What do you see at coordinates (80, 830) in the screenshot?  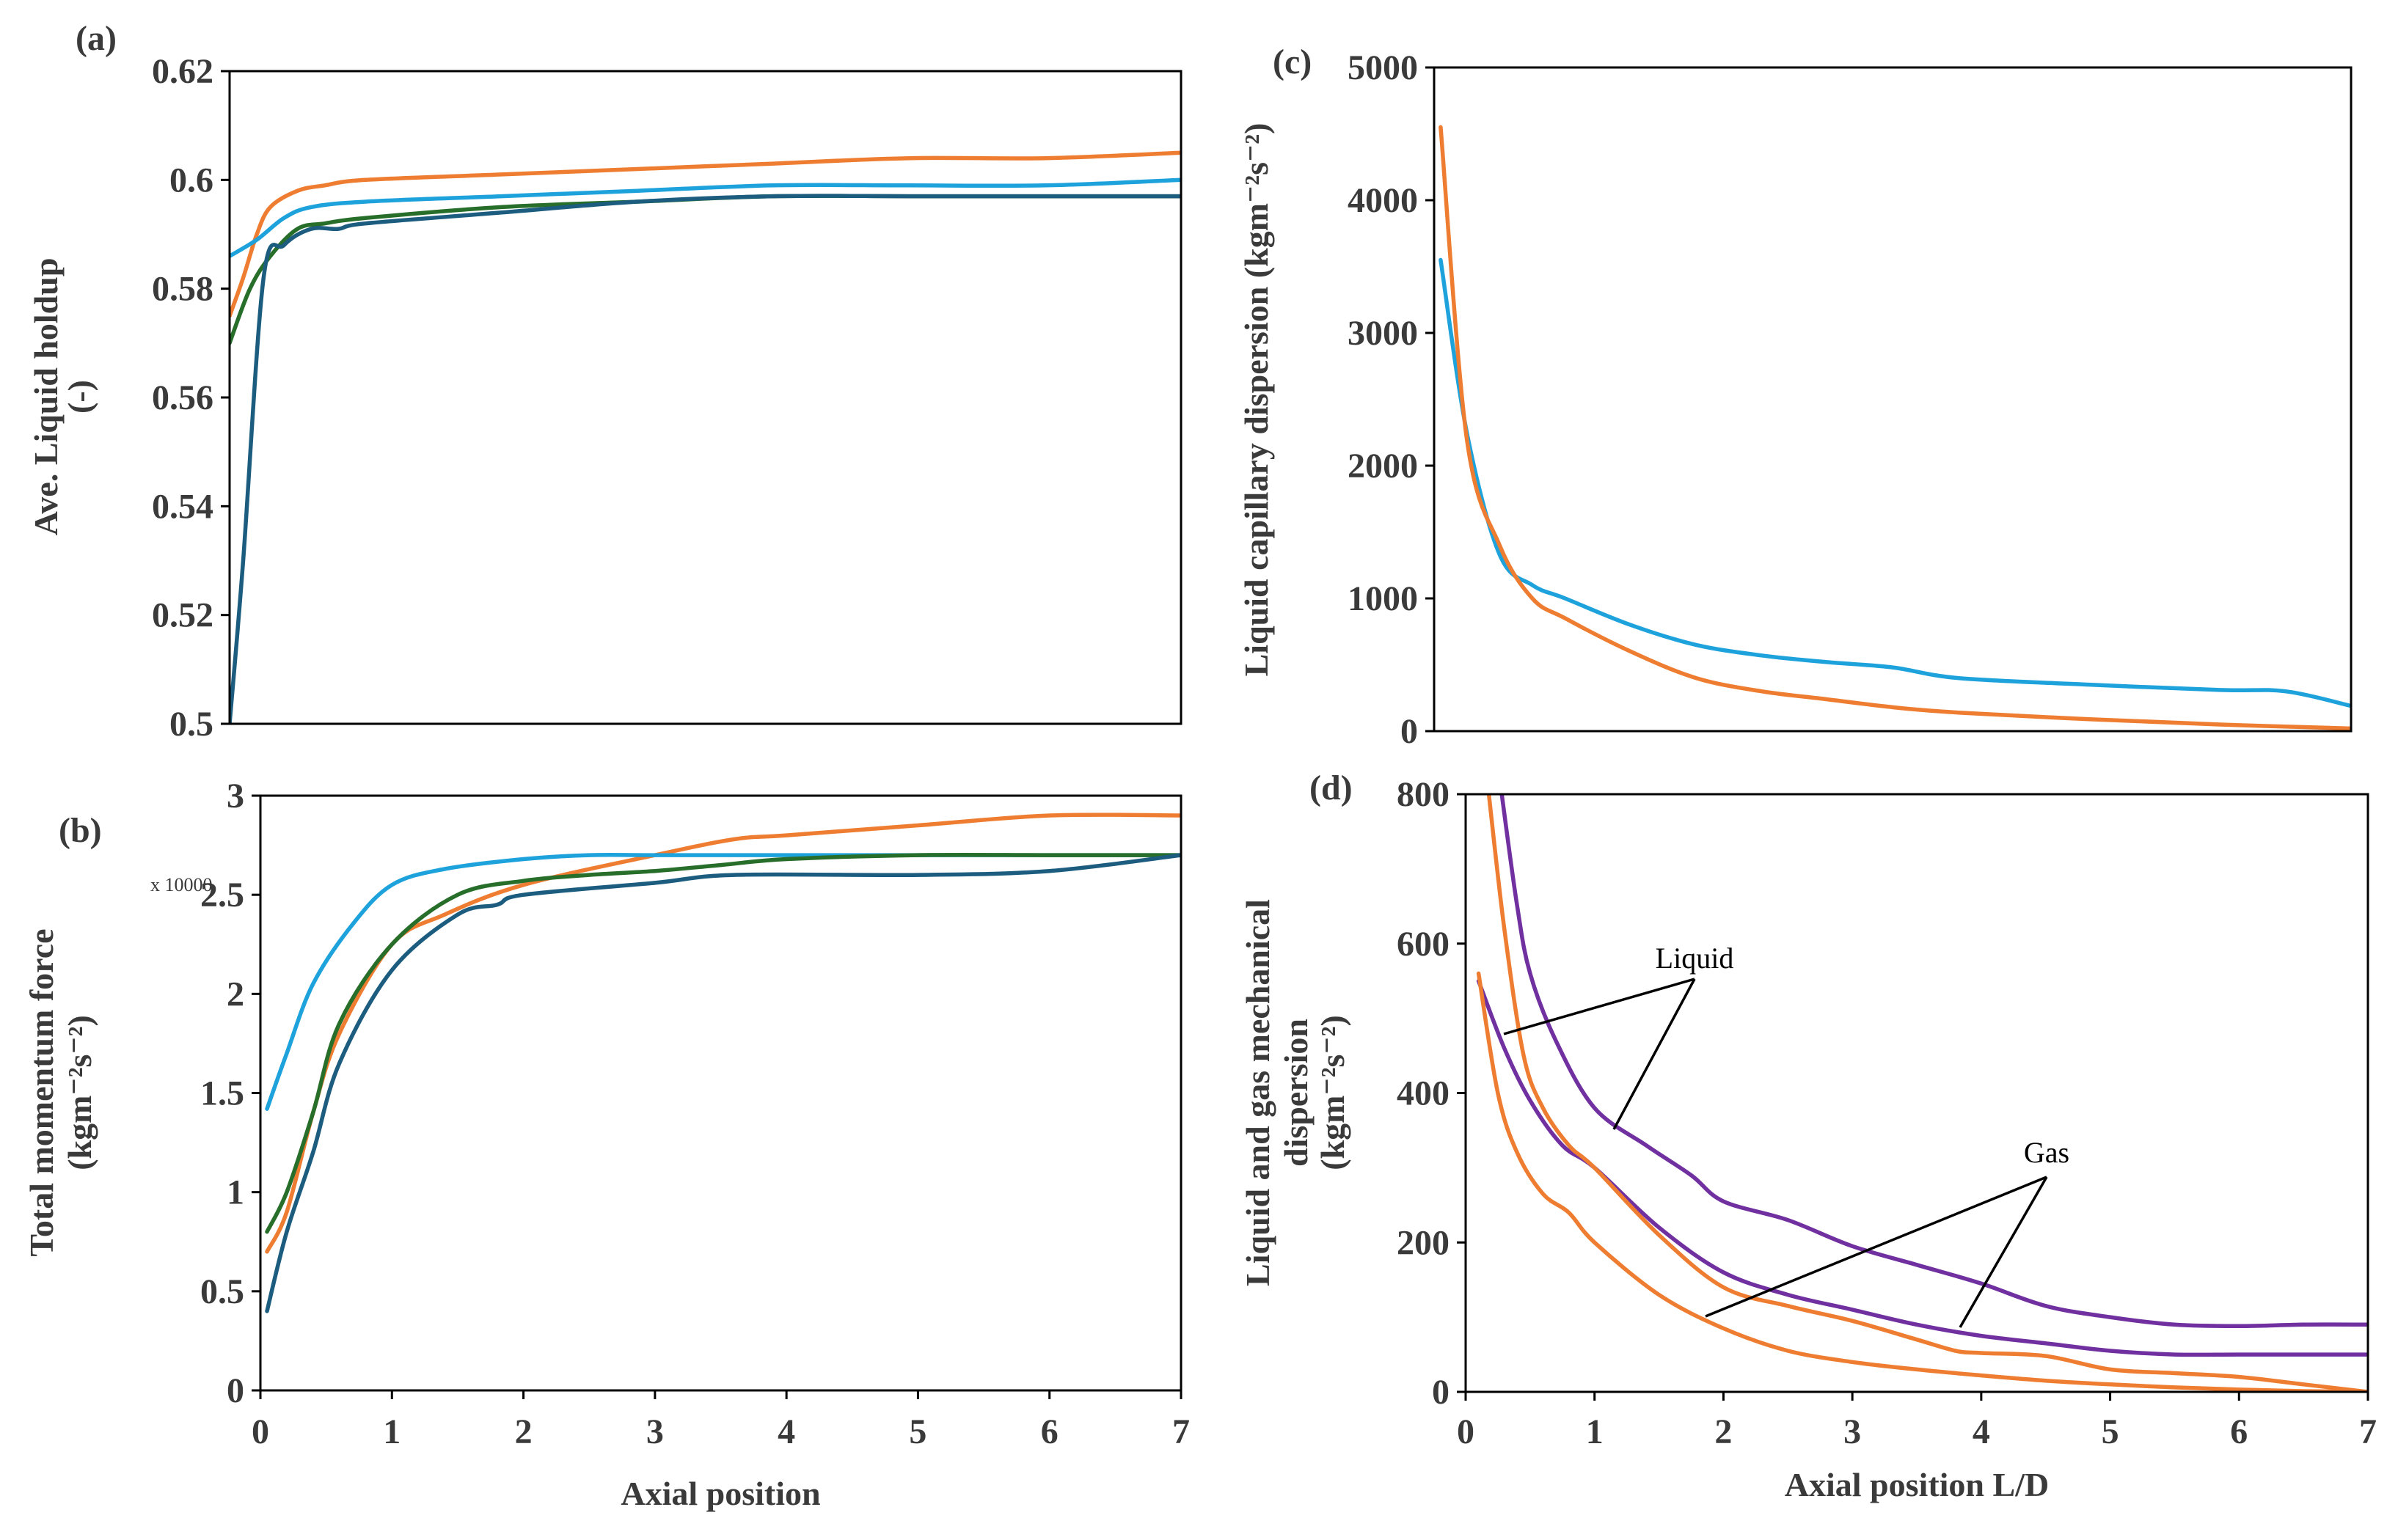 I see `panel-label: (b)` at bounding box center [80, 830].